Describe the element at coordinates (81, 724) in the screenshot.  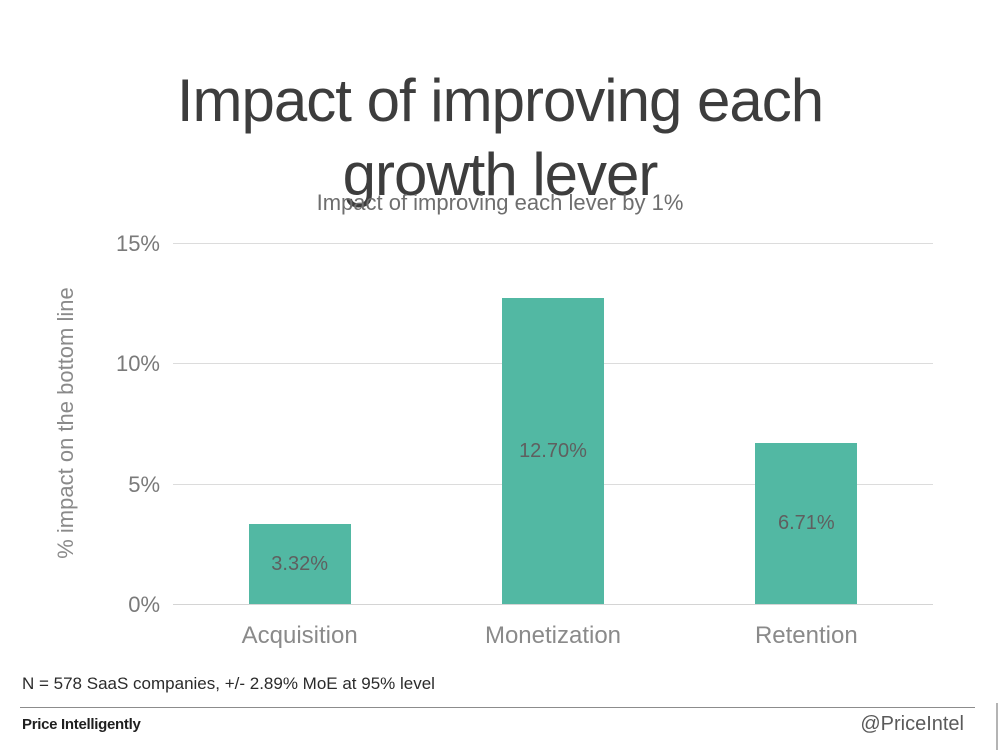
I see `brand-logo-text: Price Intelligently` at that location.